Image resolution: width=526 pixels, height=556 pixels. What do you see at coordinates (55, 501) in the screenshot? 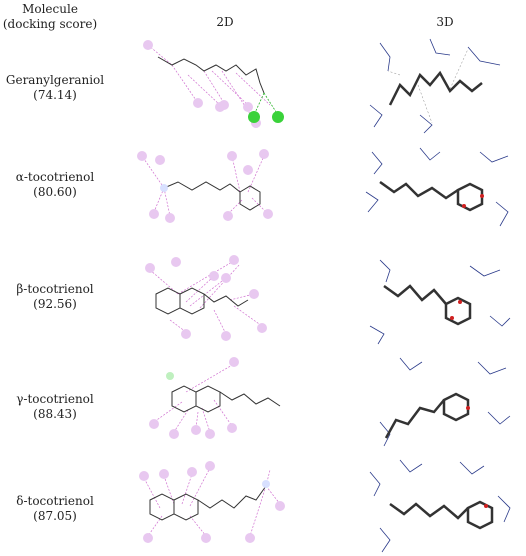
I see `molecule-name: δ-tocotrienol` at bounding box center [55, 501].